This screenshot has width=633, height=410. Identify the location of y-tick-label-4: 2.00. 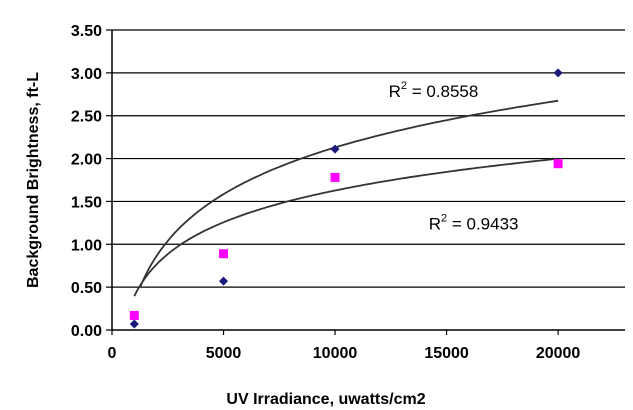
(86, 160).